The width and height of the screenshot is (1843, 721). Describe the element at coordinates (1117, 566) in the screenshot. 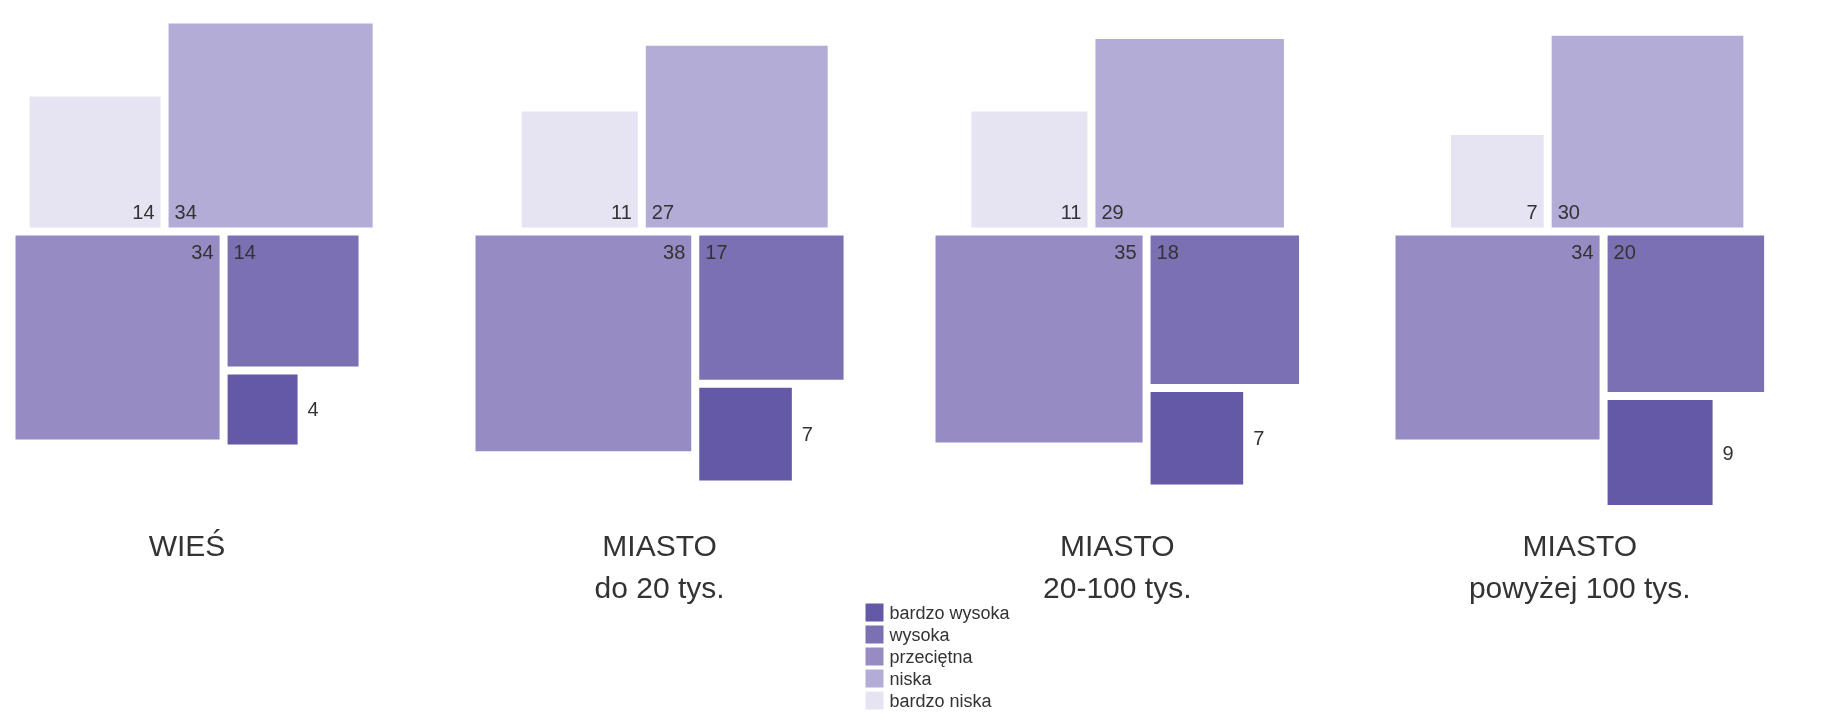

I see `category-label: MIASTO 20-100 tys.` at that location.